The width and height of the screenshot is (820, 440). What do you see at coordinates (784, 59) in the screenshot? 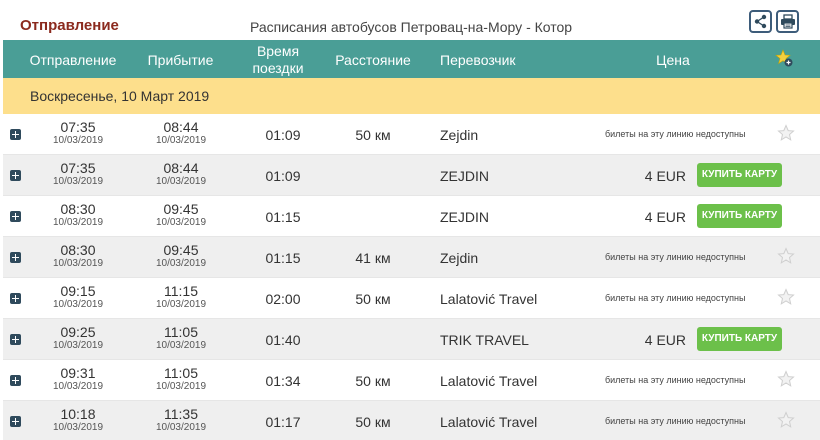
I see `star-add-icon` at bounding box center [784, 59].